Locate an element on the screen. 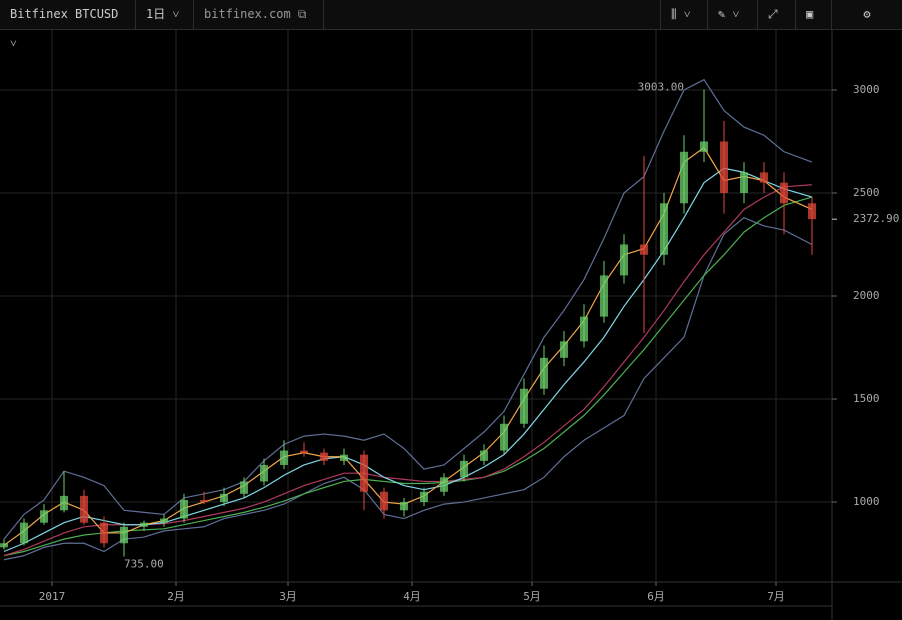  interval-button: 1日 ˅ is located at coordinates (165, 14).